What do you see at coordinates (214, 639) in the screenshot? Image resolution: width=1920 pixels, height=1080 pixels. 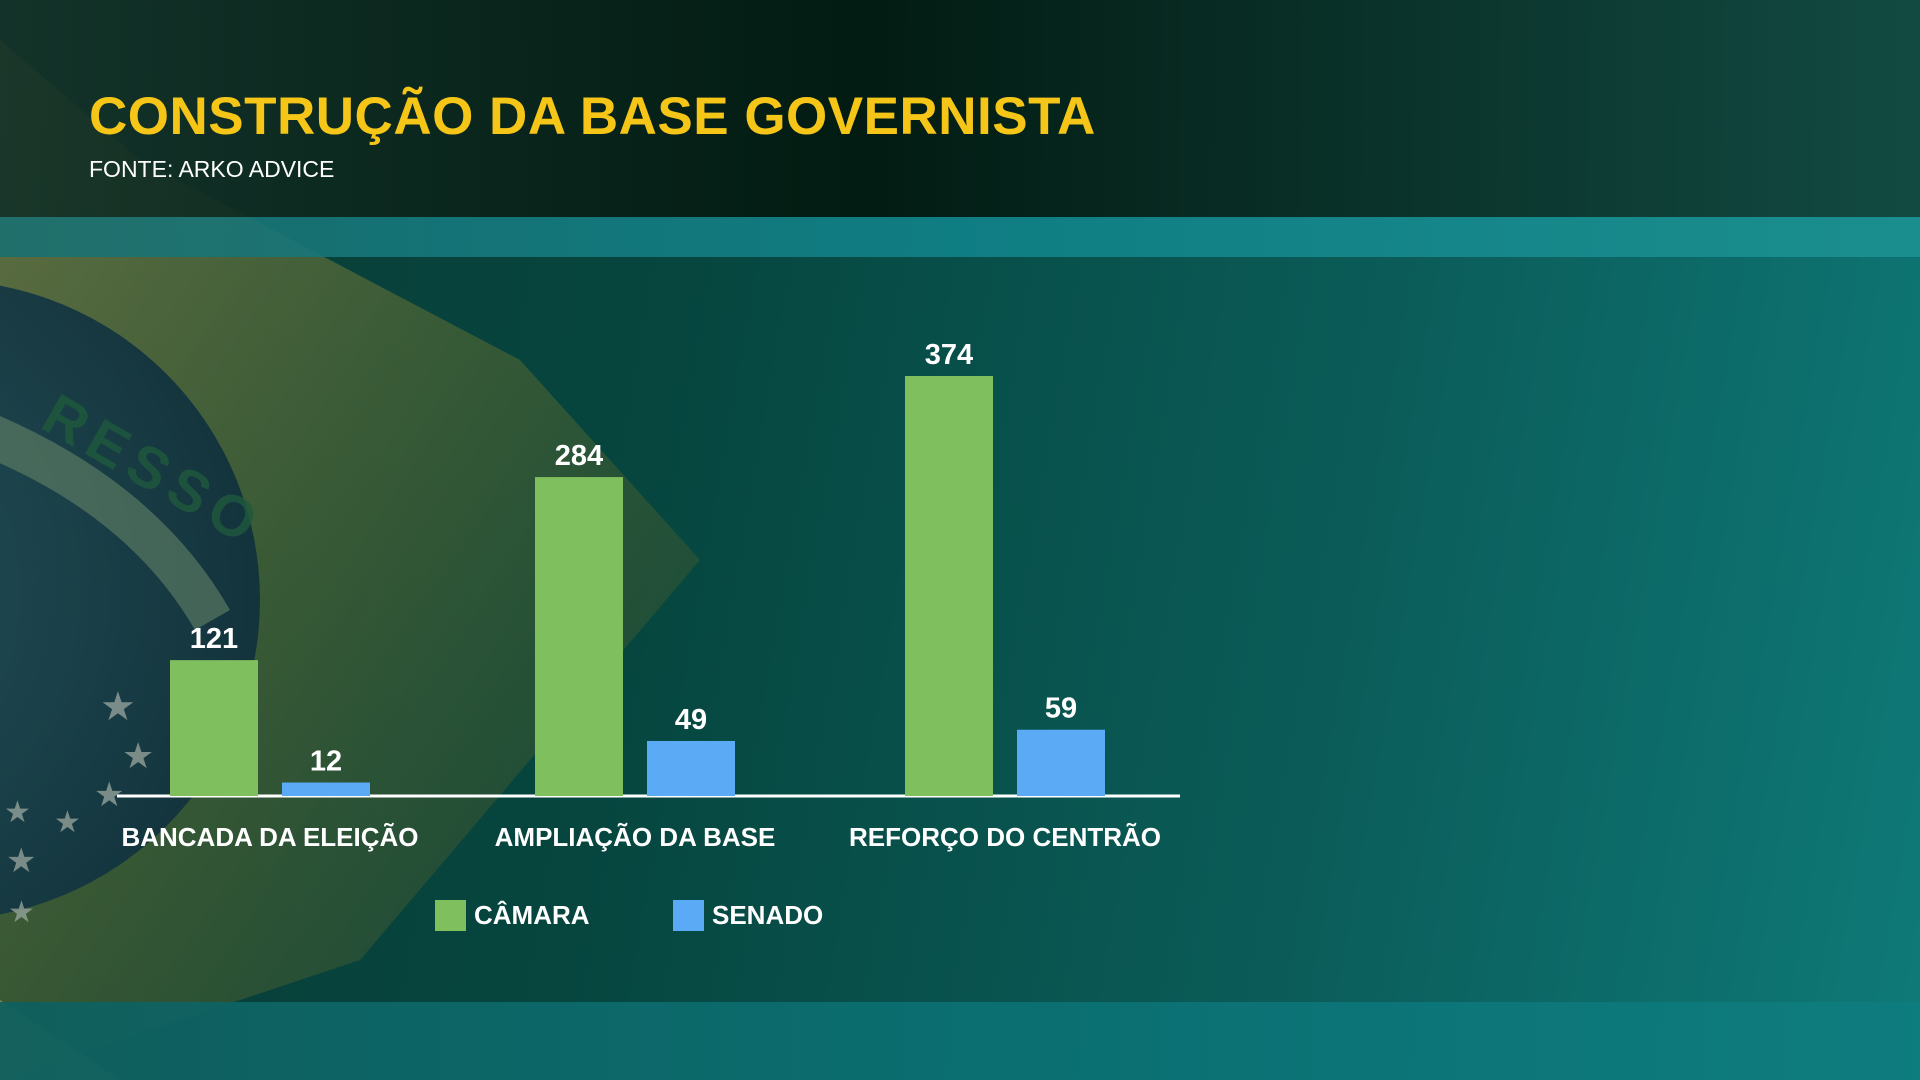 I see `data-label-camara-bancada-da-eleicao: 121` at bounding box center [214, 639].